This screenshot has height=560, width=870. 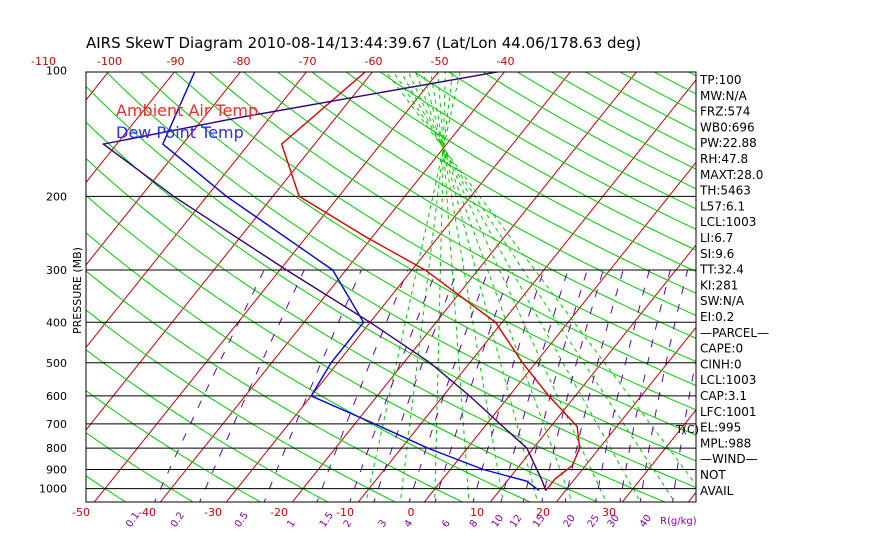 What do you see at coordinates (56, 71) in the screenshot?
I see `pressure-tick-label: 100` at bounding box center [56, 71].